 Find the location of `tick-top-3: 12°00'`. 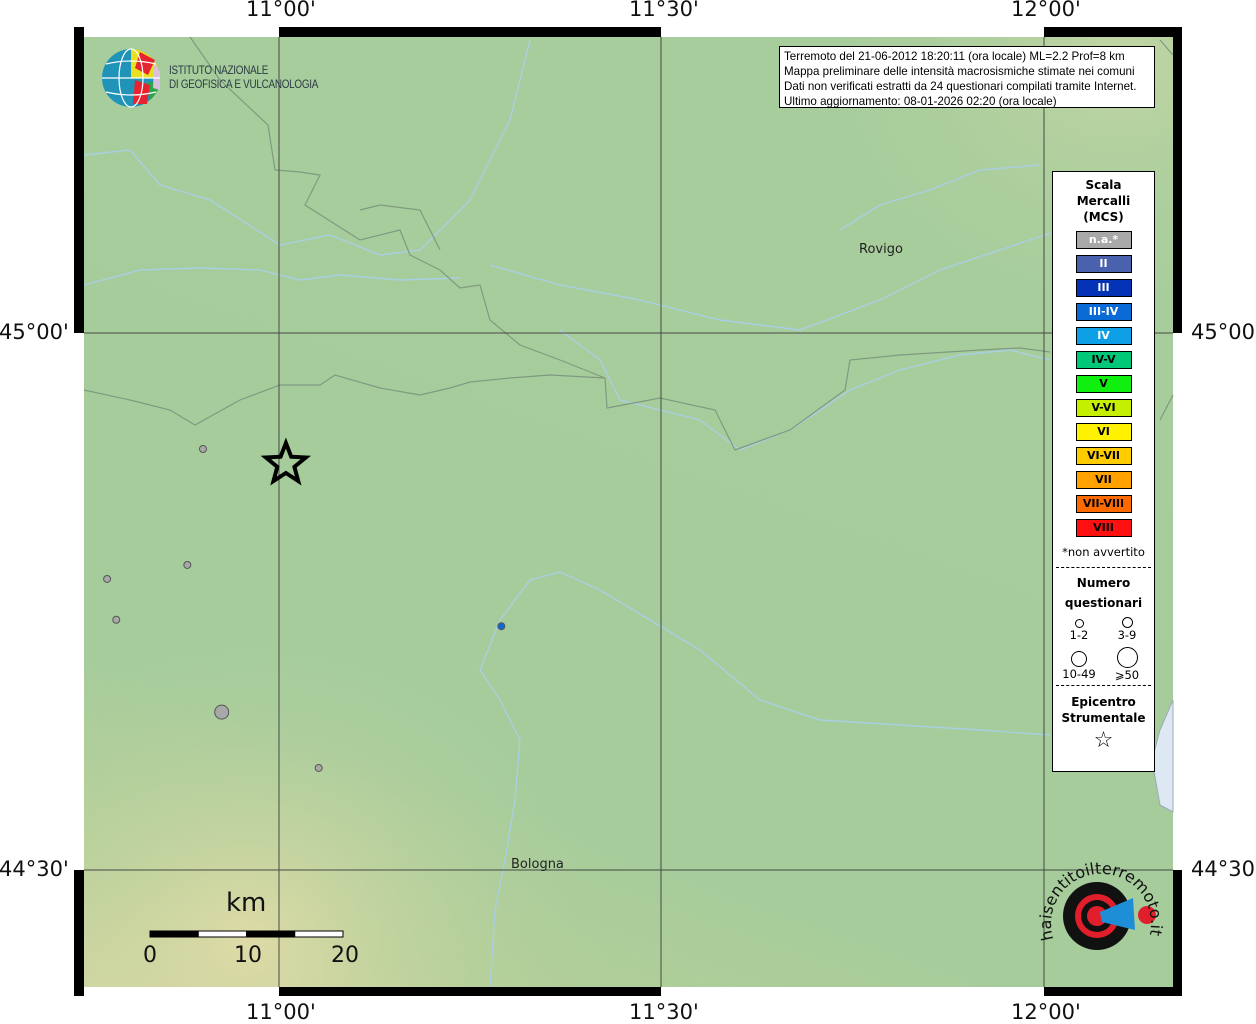

tick-top-3: 12°00' is located at coordinates (1046, 10).